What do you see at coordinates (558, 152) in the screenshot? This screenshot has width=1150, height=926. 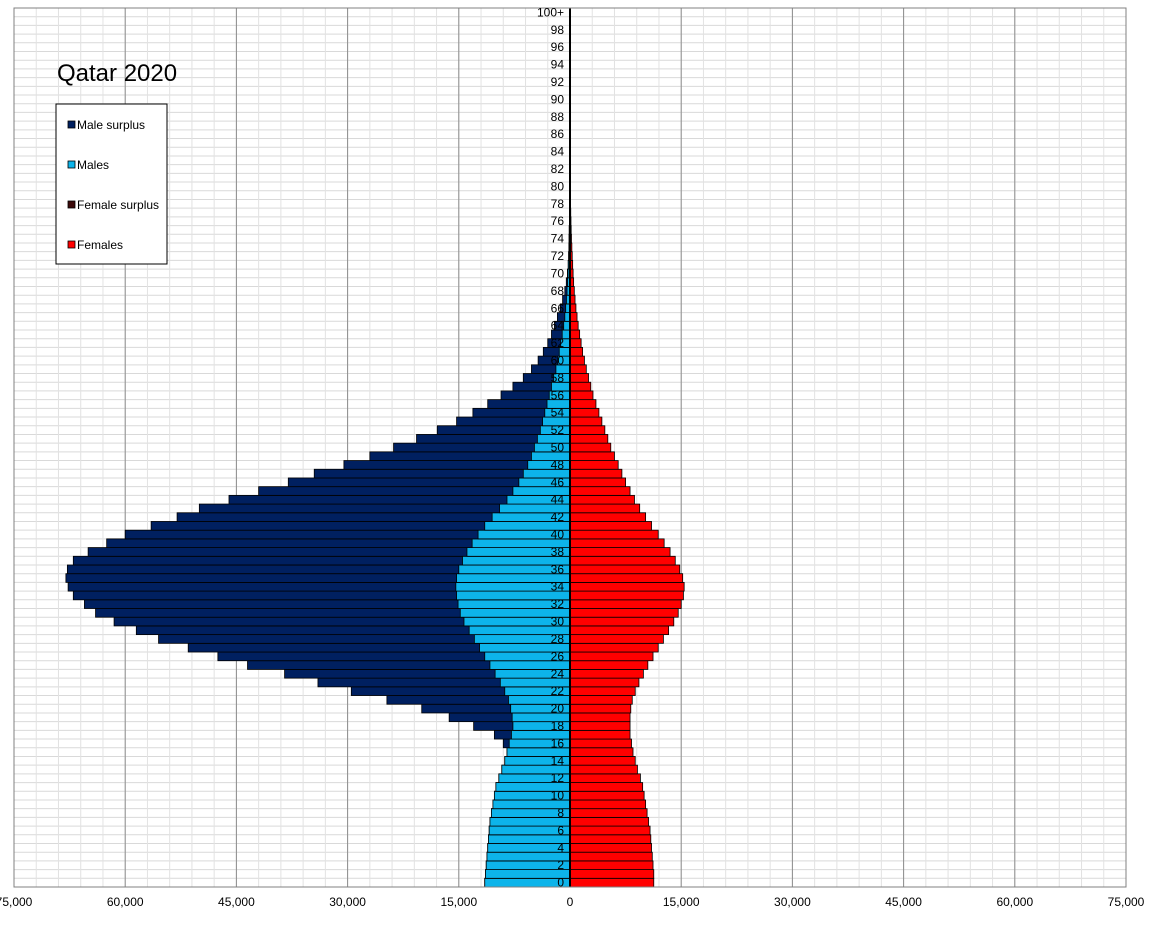 I see `age-tick-label: 84` at bounding box center [558, 152].